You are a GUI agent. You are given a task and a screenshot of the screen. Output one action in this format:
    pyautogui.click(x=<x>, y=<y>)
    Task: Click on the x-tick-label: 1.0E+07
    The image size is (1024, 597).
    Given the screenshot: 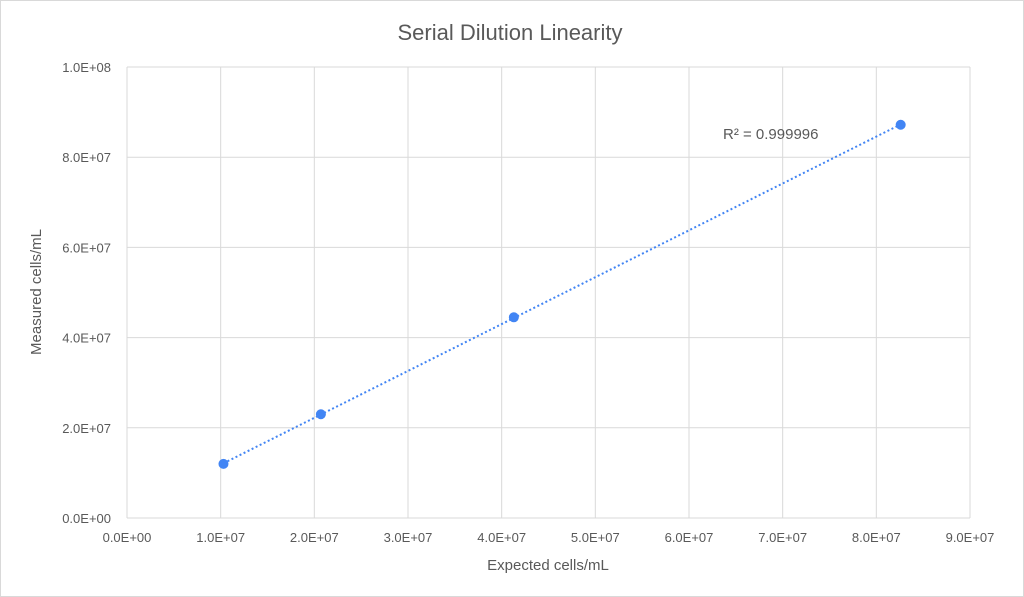 What is the action you would take?
    pyautogui.click(x=220, y=537)
    